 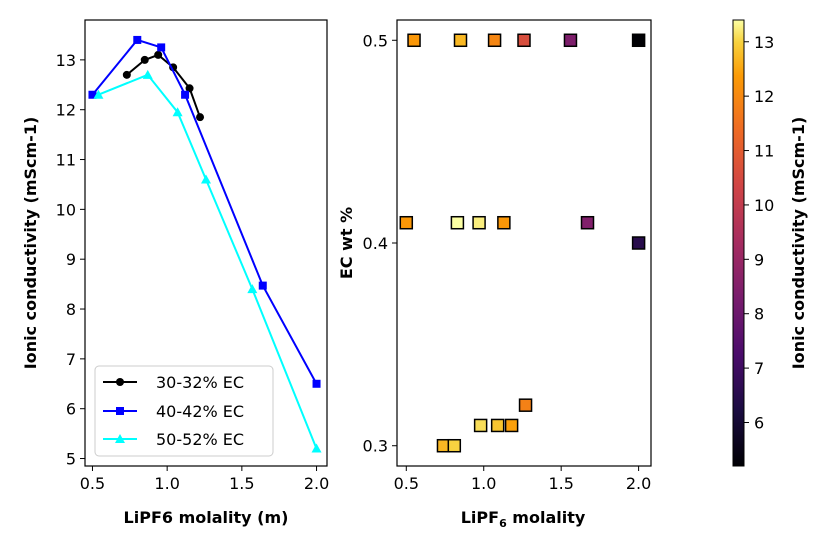 What do you see at coordinates (764, 151) in the screenshot?
I see `colorbar-tick-label: 11` at bounding box center [764, 151].